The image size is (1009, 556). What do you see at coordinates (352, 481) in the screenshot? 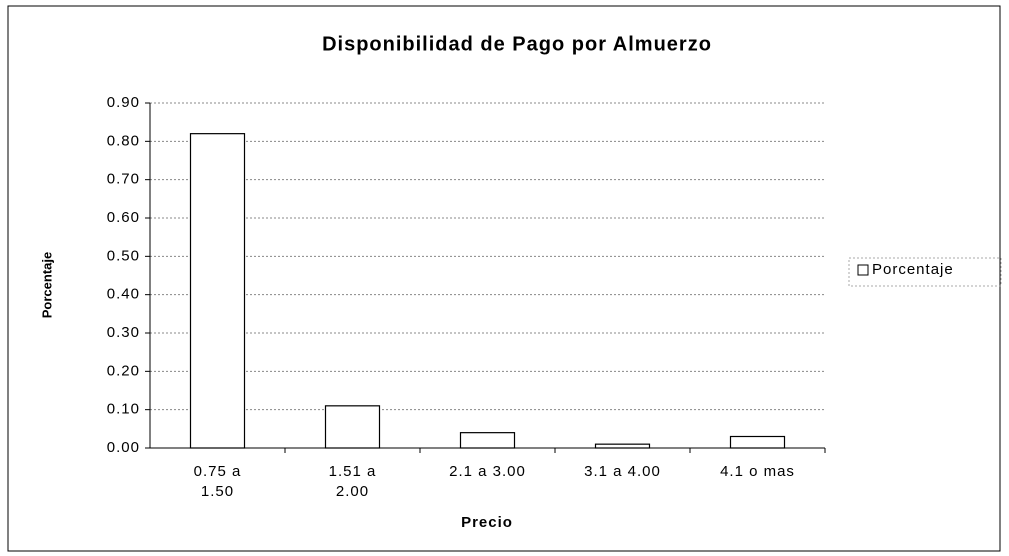
I see `x-tick-label: 1.51 a 2.00` at bounding box center [352, 481].